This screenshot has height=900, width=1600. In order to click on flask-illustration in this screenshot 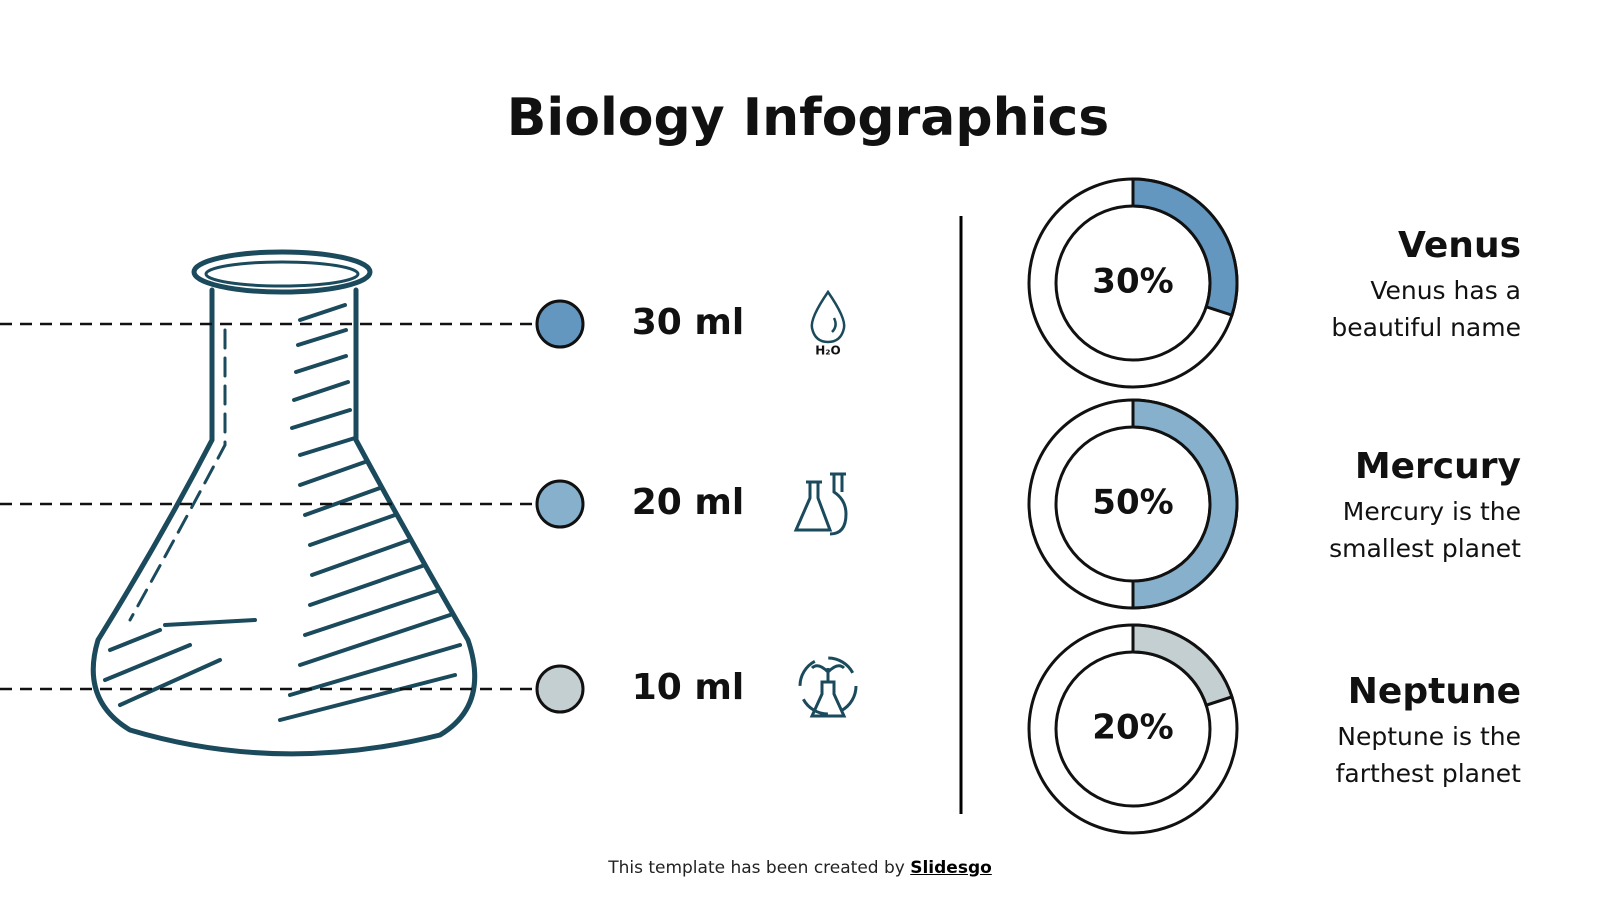, I will do `click(284, 503)`.